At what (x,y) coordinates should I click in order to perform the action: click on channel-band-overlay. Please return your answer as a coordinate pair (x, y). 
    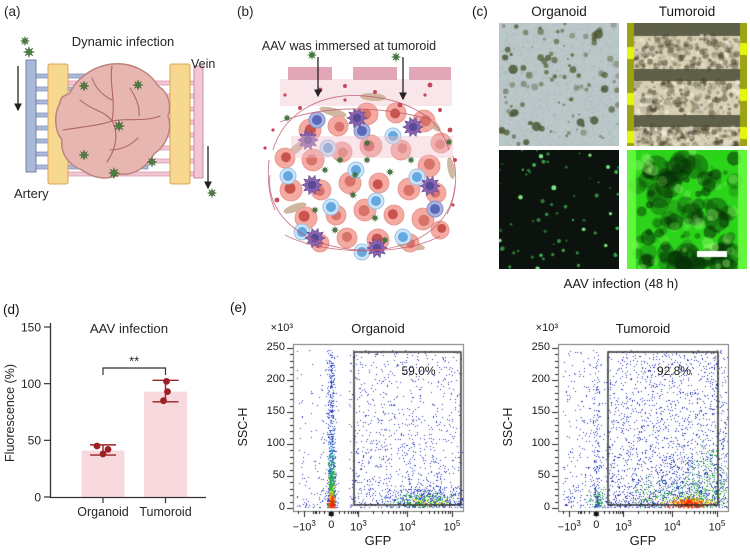
    Looking at the image, I should click on (372, 147).